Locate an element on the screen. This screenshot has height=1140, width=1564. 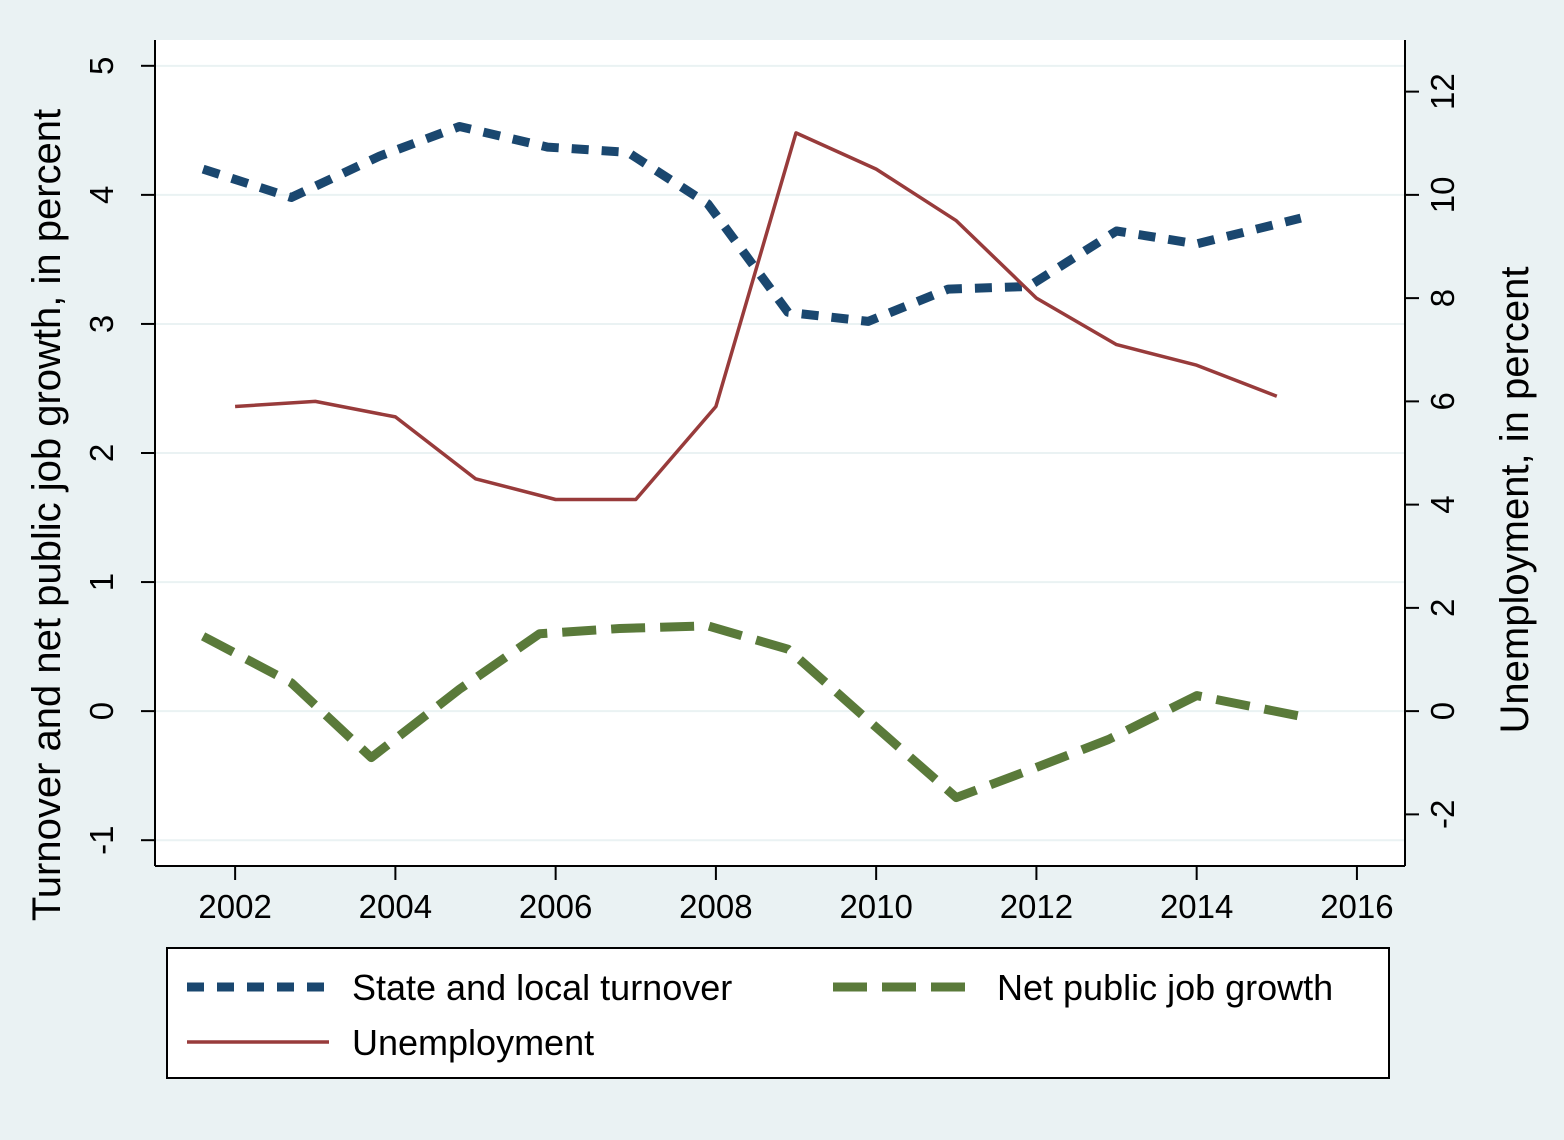
series-line-net-public-job-growth is located at coordinates (751, 712).